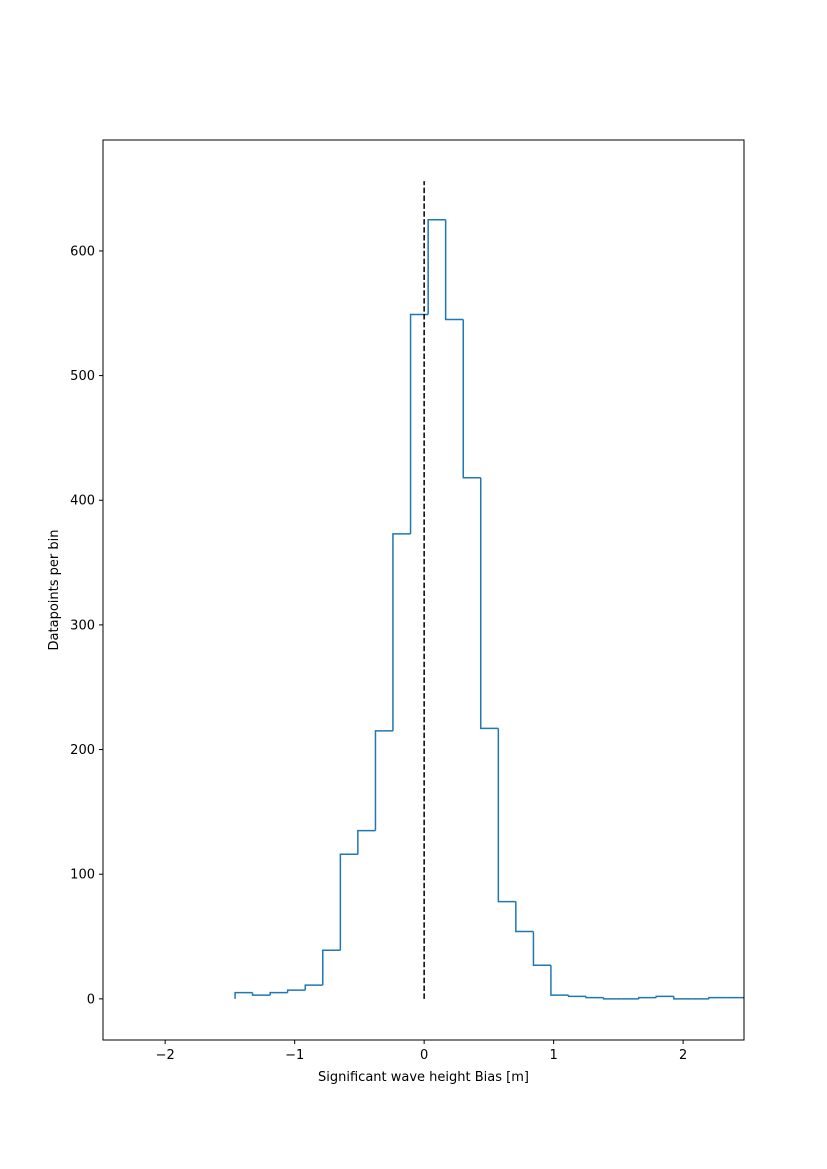 This screenshot has width=827, height=1169. I want to click on x-tick-label: 1, so click(554, 1055).